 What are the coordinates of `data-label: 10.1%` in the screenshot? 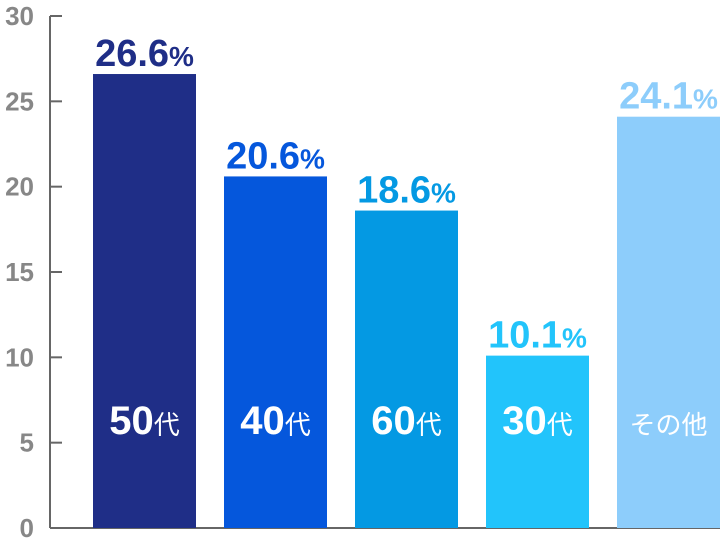 It's located at (537, 336).